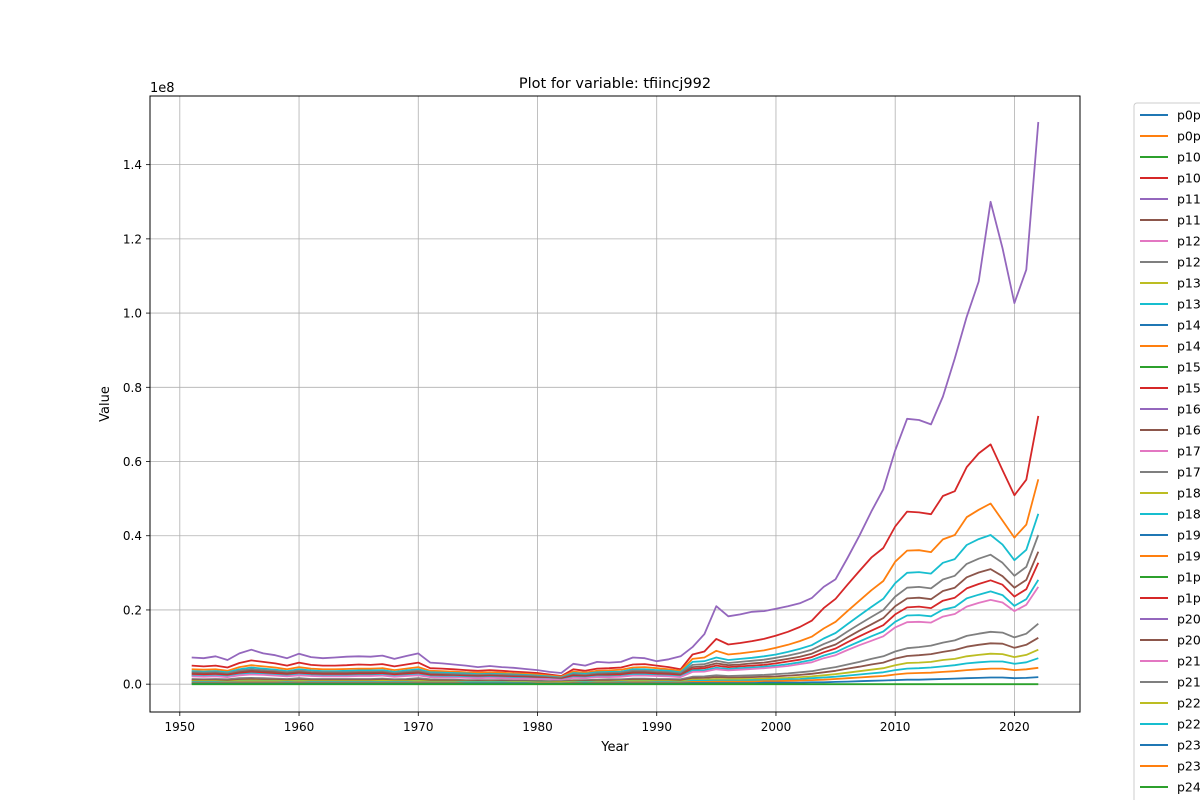 The width and height of the screenshot is (1200, 804). I want to click on legend-frame, so click(1166, 453).